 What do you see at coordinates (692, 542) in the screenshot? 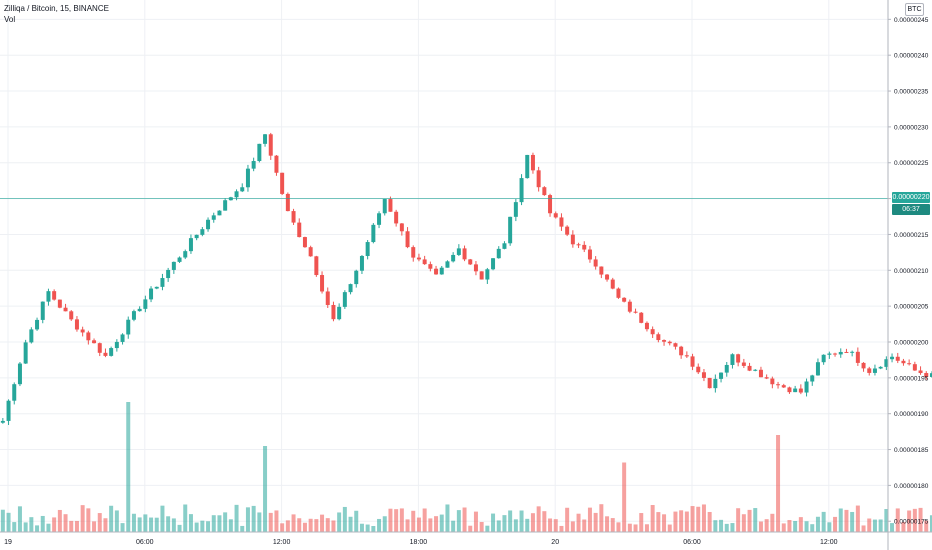
I see `x-tick-label: 06:00` at bounding box center [692, 542].